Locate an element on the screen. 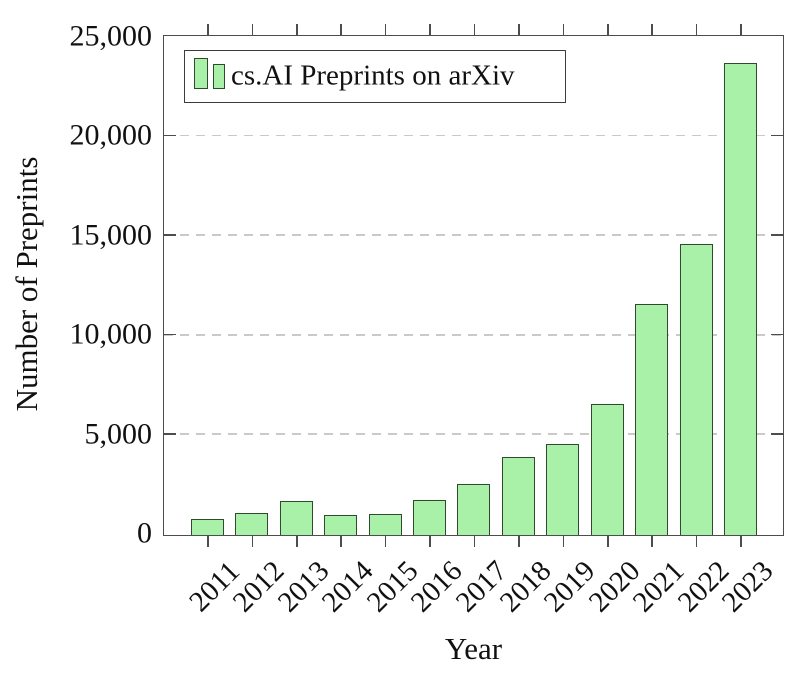  y-tick-label-5000: 5,000 is located at coordinates (118, 434).